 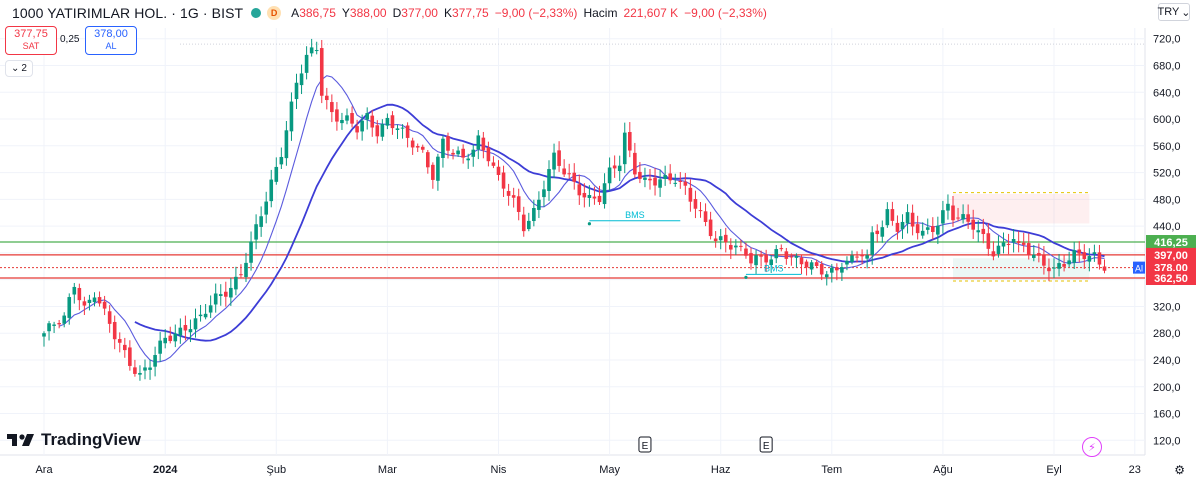 What do you see at coordinates (746, 277) in the screenshot?
I see `bms-dot` at bounding box center [746, 277].